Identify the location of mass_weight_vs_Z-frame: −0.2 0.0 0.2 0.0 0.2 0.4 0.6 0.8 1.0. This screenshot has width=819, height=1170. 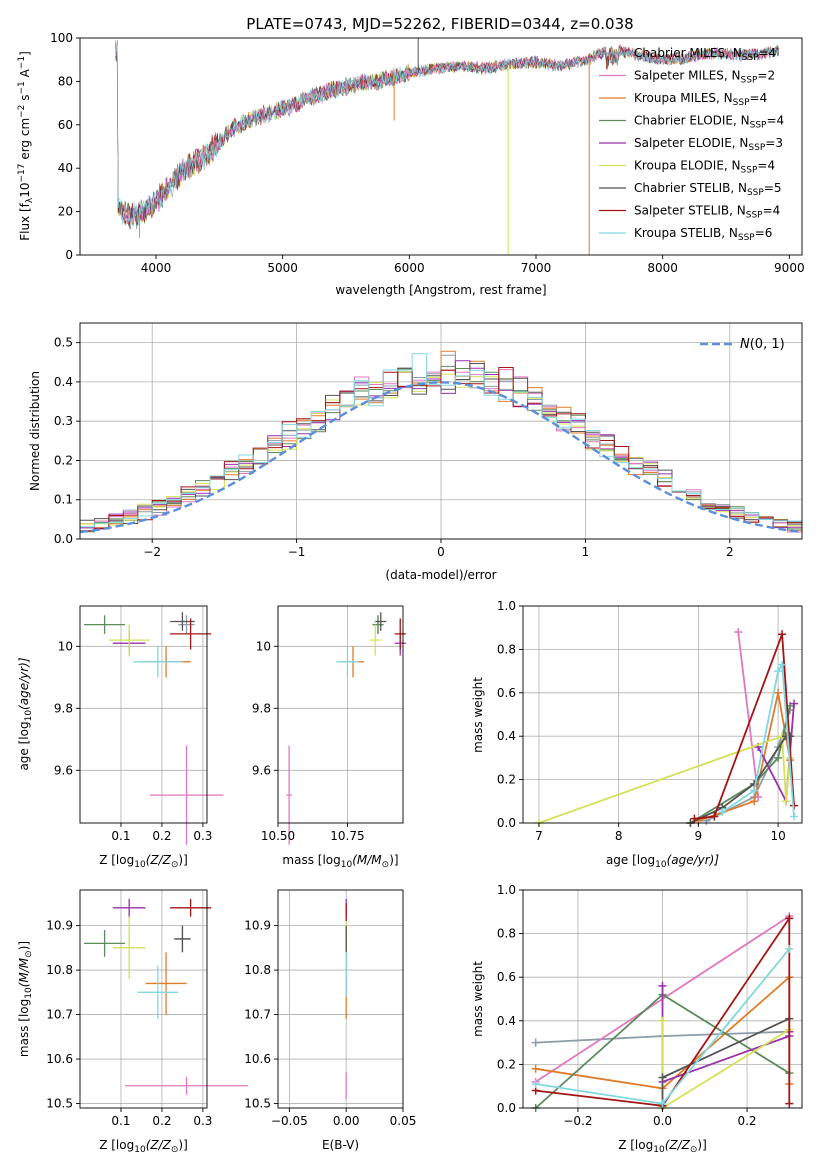
(650, 1005).